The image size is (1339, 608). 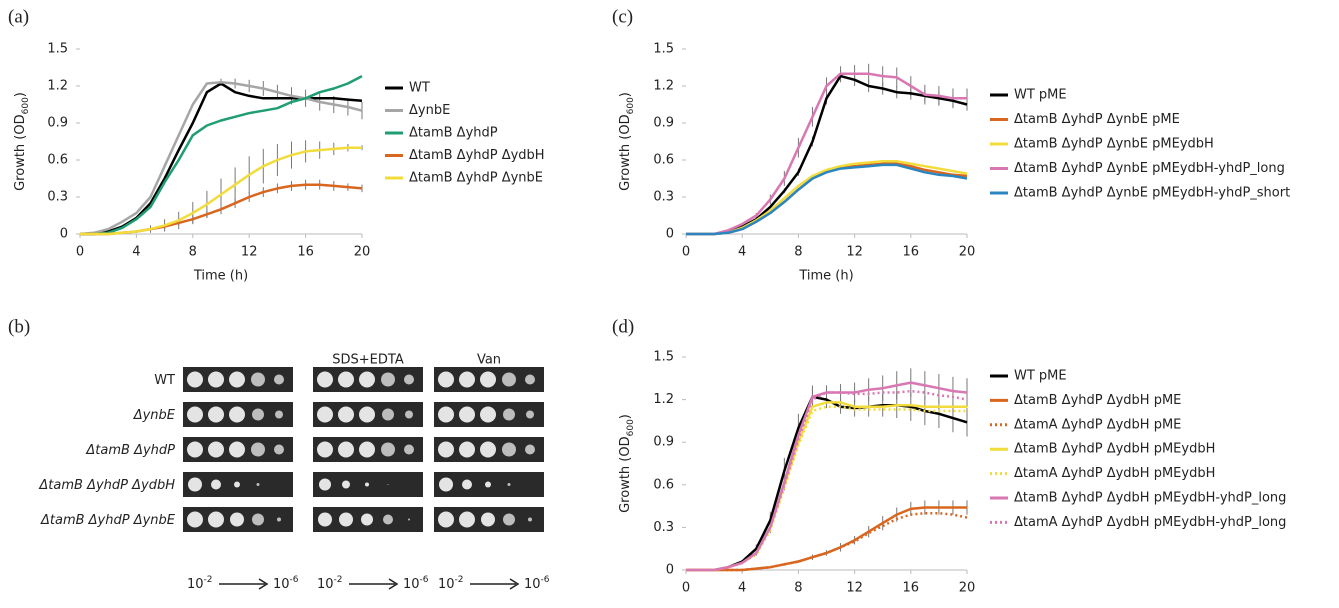 I want to click on y-tick-label: 0, so click(x=64, y=234).